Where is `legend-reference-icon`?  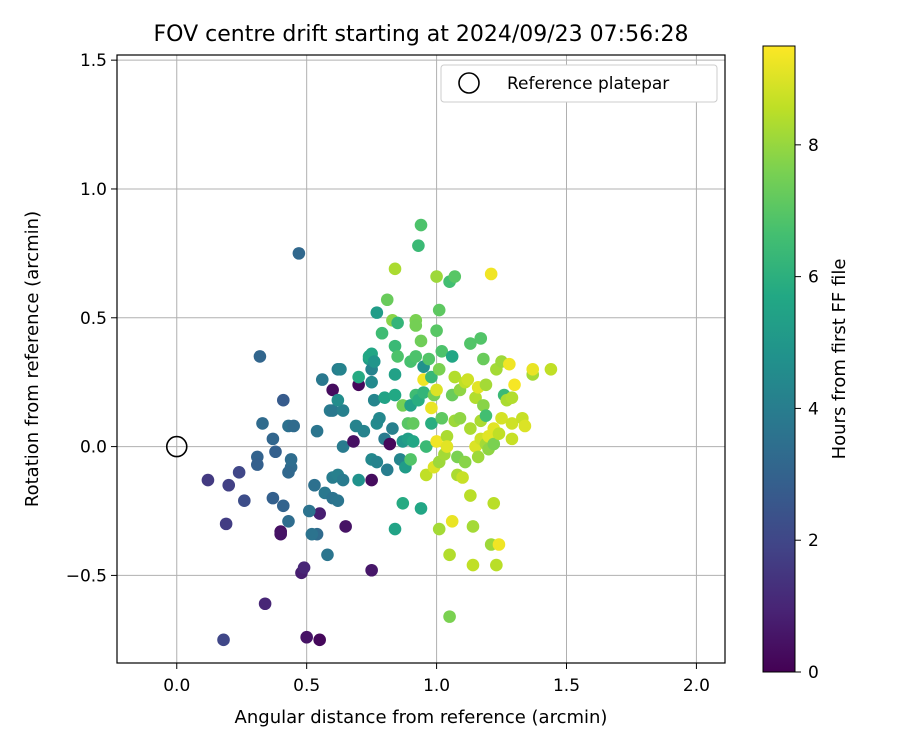
legend-reference-icon is located at coordinates (469, 83).